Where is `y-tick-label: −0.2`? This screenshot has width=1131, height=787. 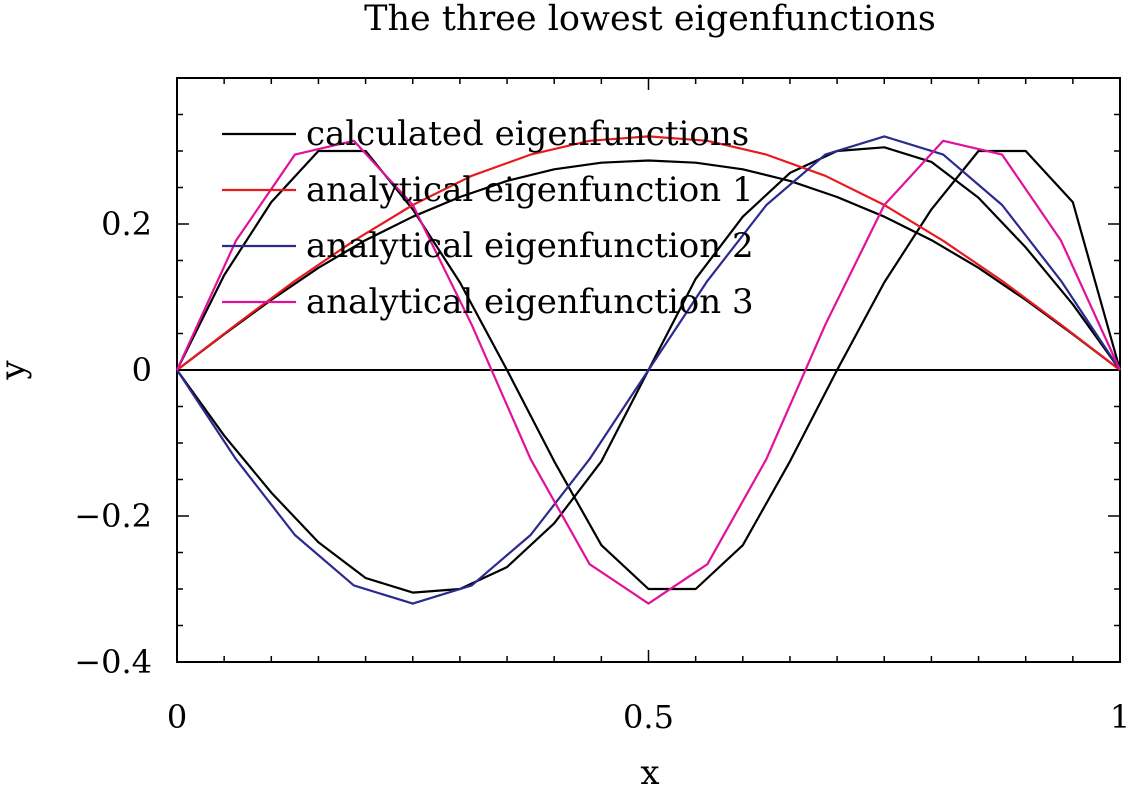 y-tick-label: −0.2 is located at coordinates (113, 516).